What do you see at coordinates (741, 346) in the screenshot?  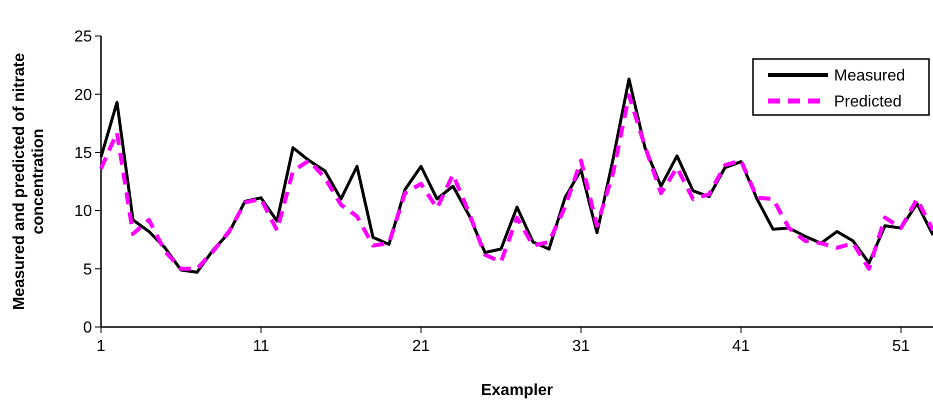 I see `x-tick-label: 41` at bounding box center [741, 346].